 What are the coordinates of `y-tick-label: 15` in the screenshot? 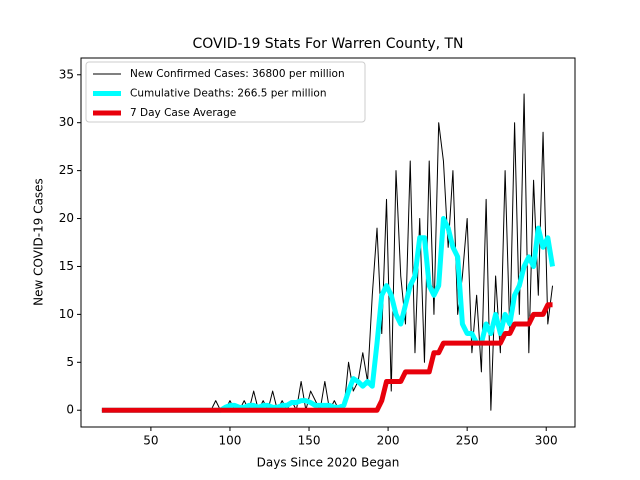 It's located at (66, 266).